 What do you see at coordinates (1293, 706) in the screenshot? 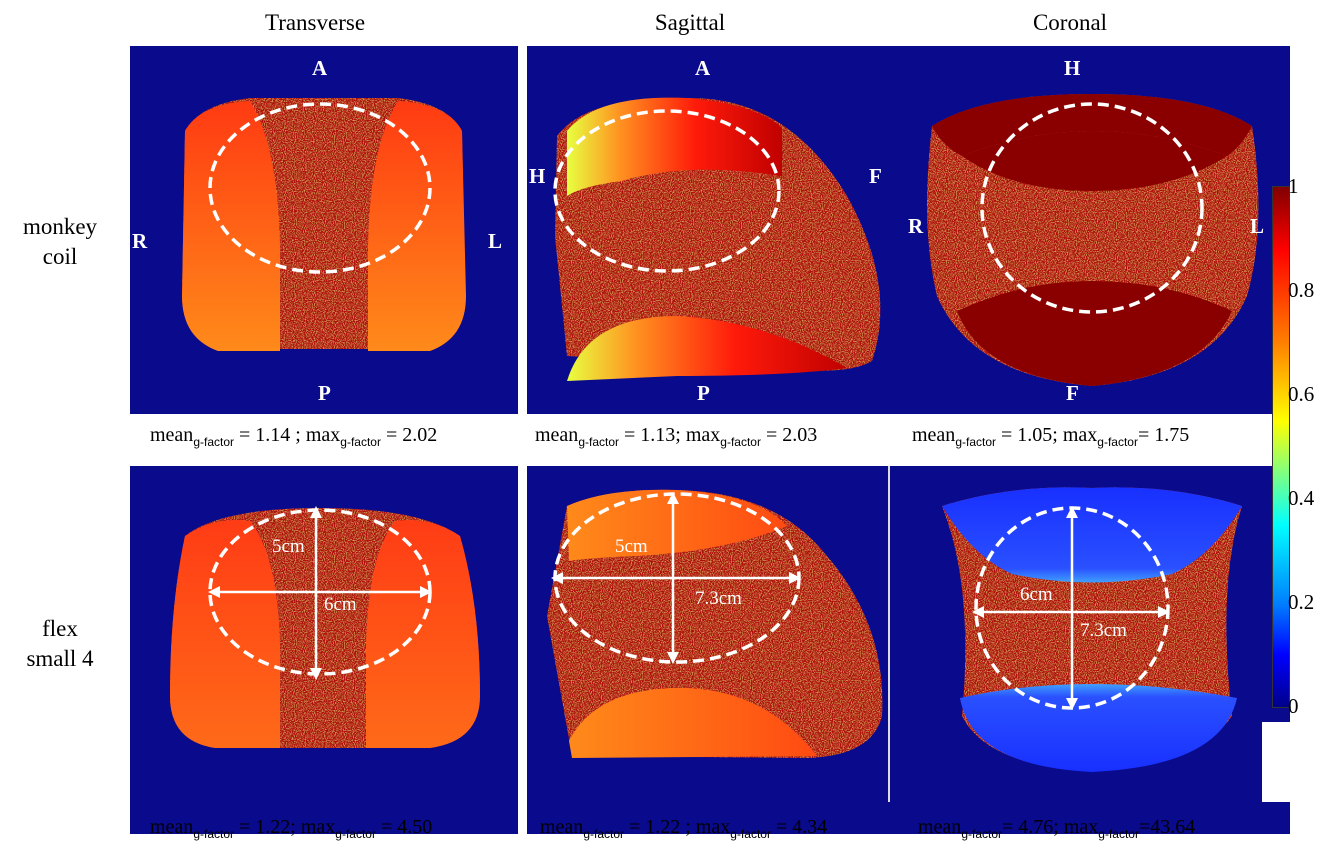
I see `colorbar-tick-label: 0` at bounding box center [1293, 706].